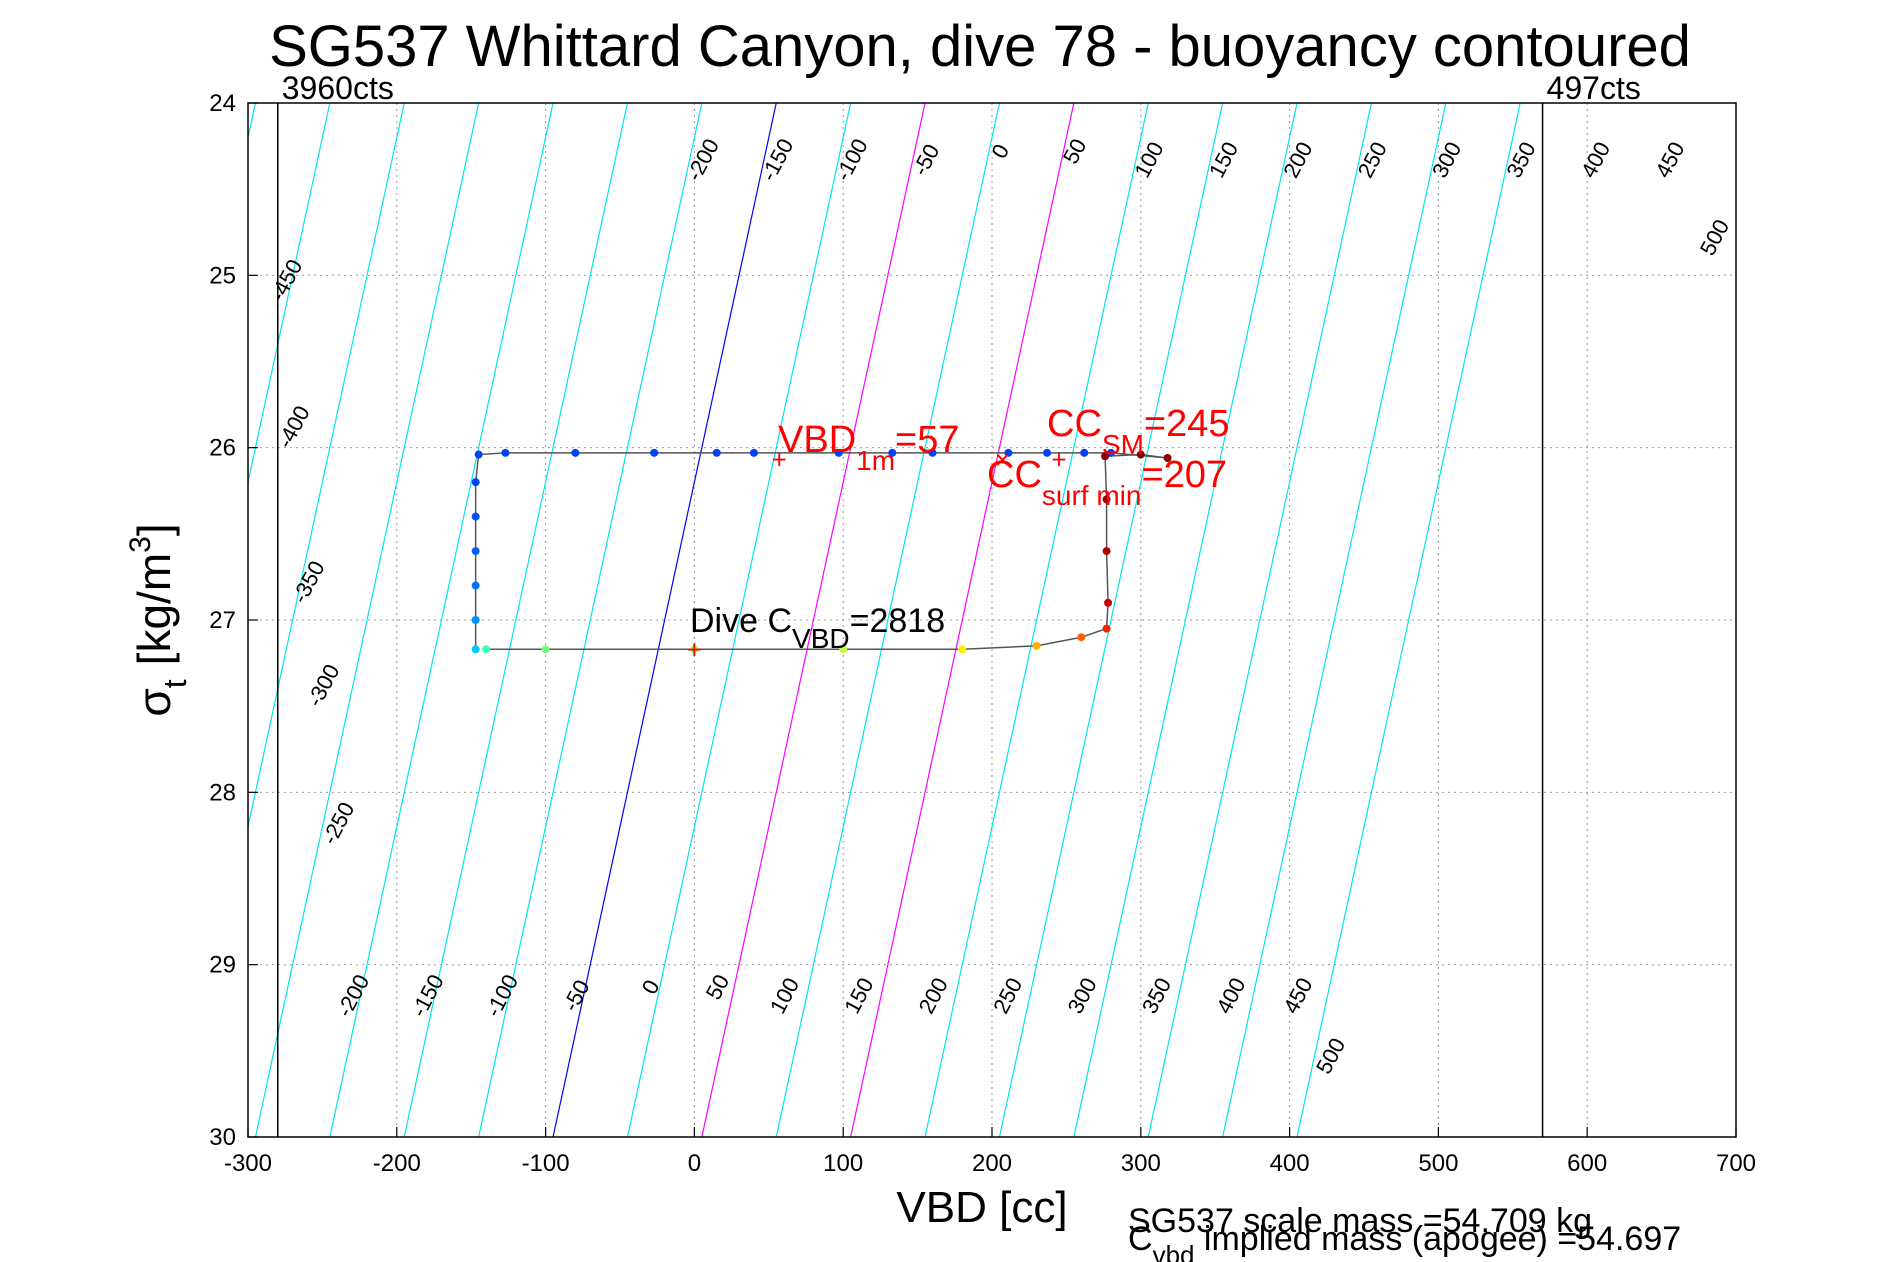 Image resolution: width=1891 pixels, height=1262 pixels. What do you see at coordinates (843, 1163) in the screenshot?
I see `x-tick-label: 100` at bounding box center [843, 1163].